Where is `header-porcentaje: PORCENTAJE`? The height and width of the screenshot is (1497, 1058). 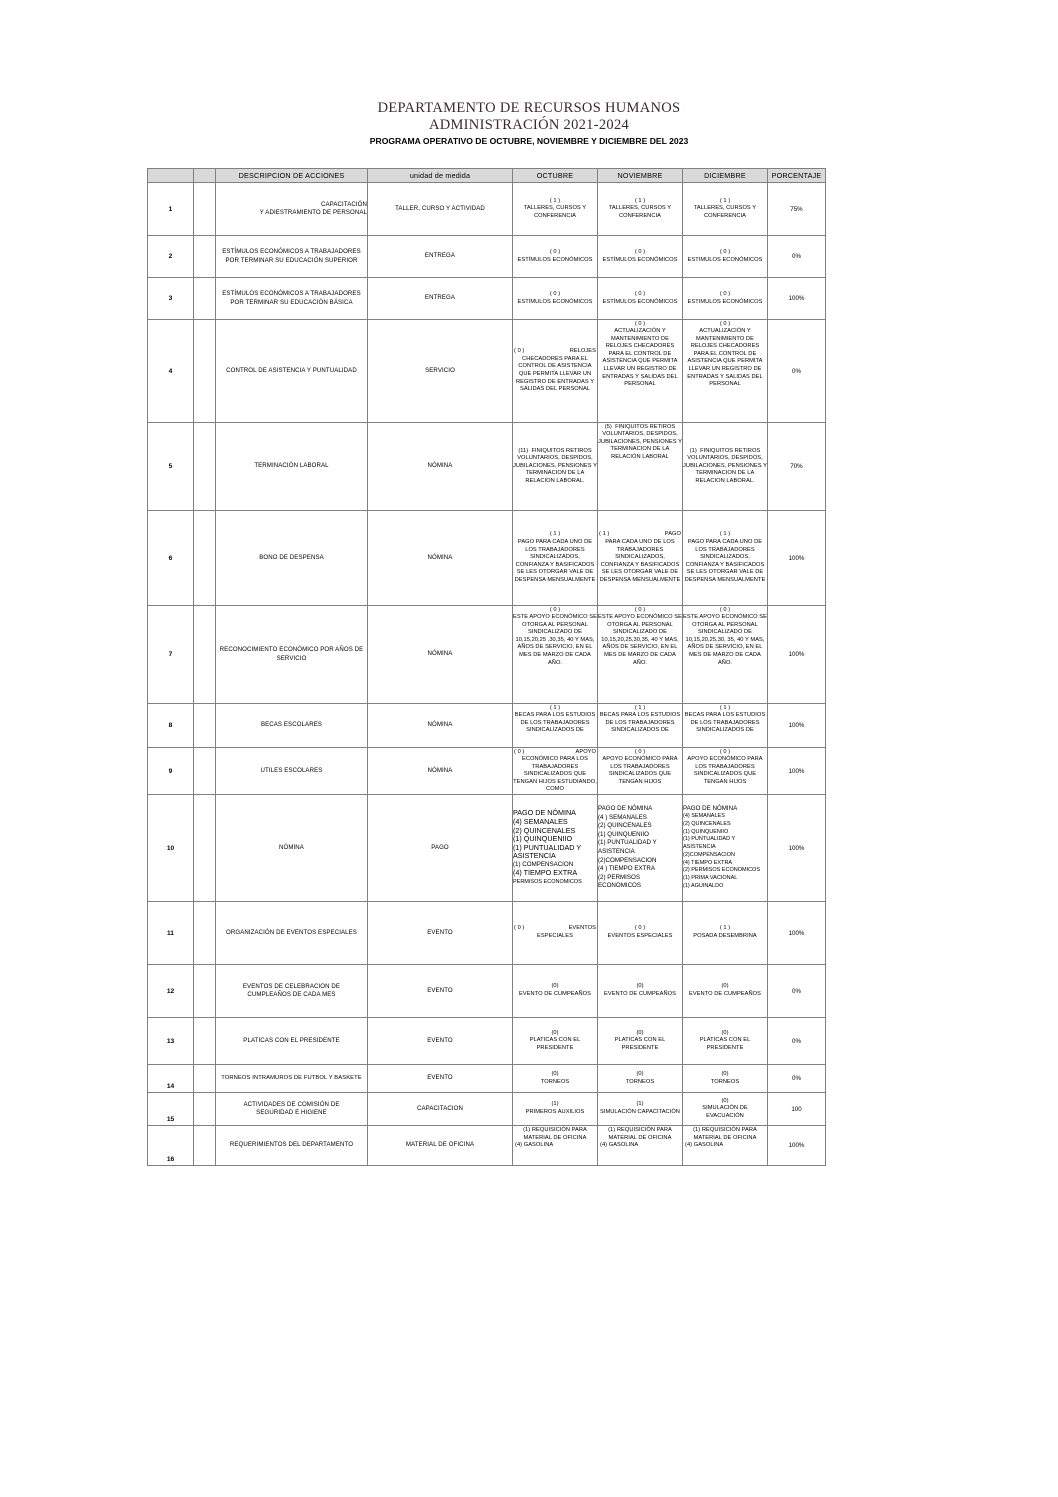 header-porcentaje: PORCENTAJE is located at coordinates (796, 175).